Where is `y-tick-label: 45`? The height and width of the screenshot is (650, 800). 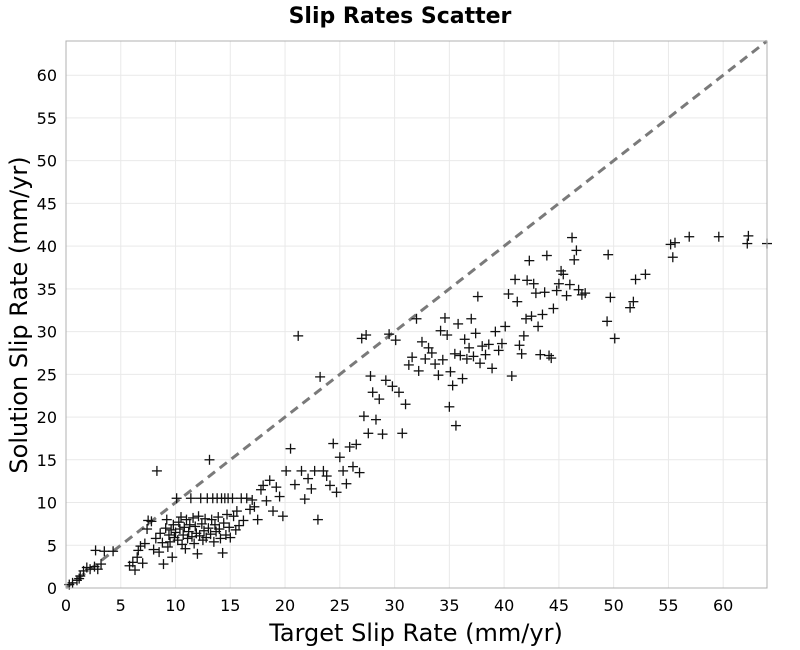
y-tick-label: 45 is located at coordinates (47, 203).